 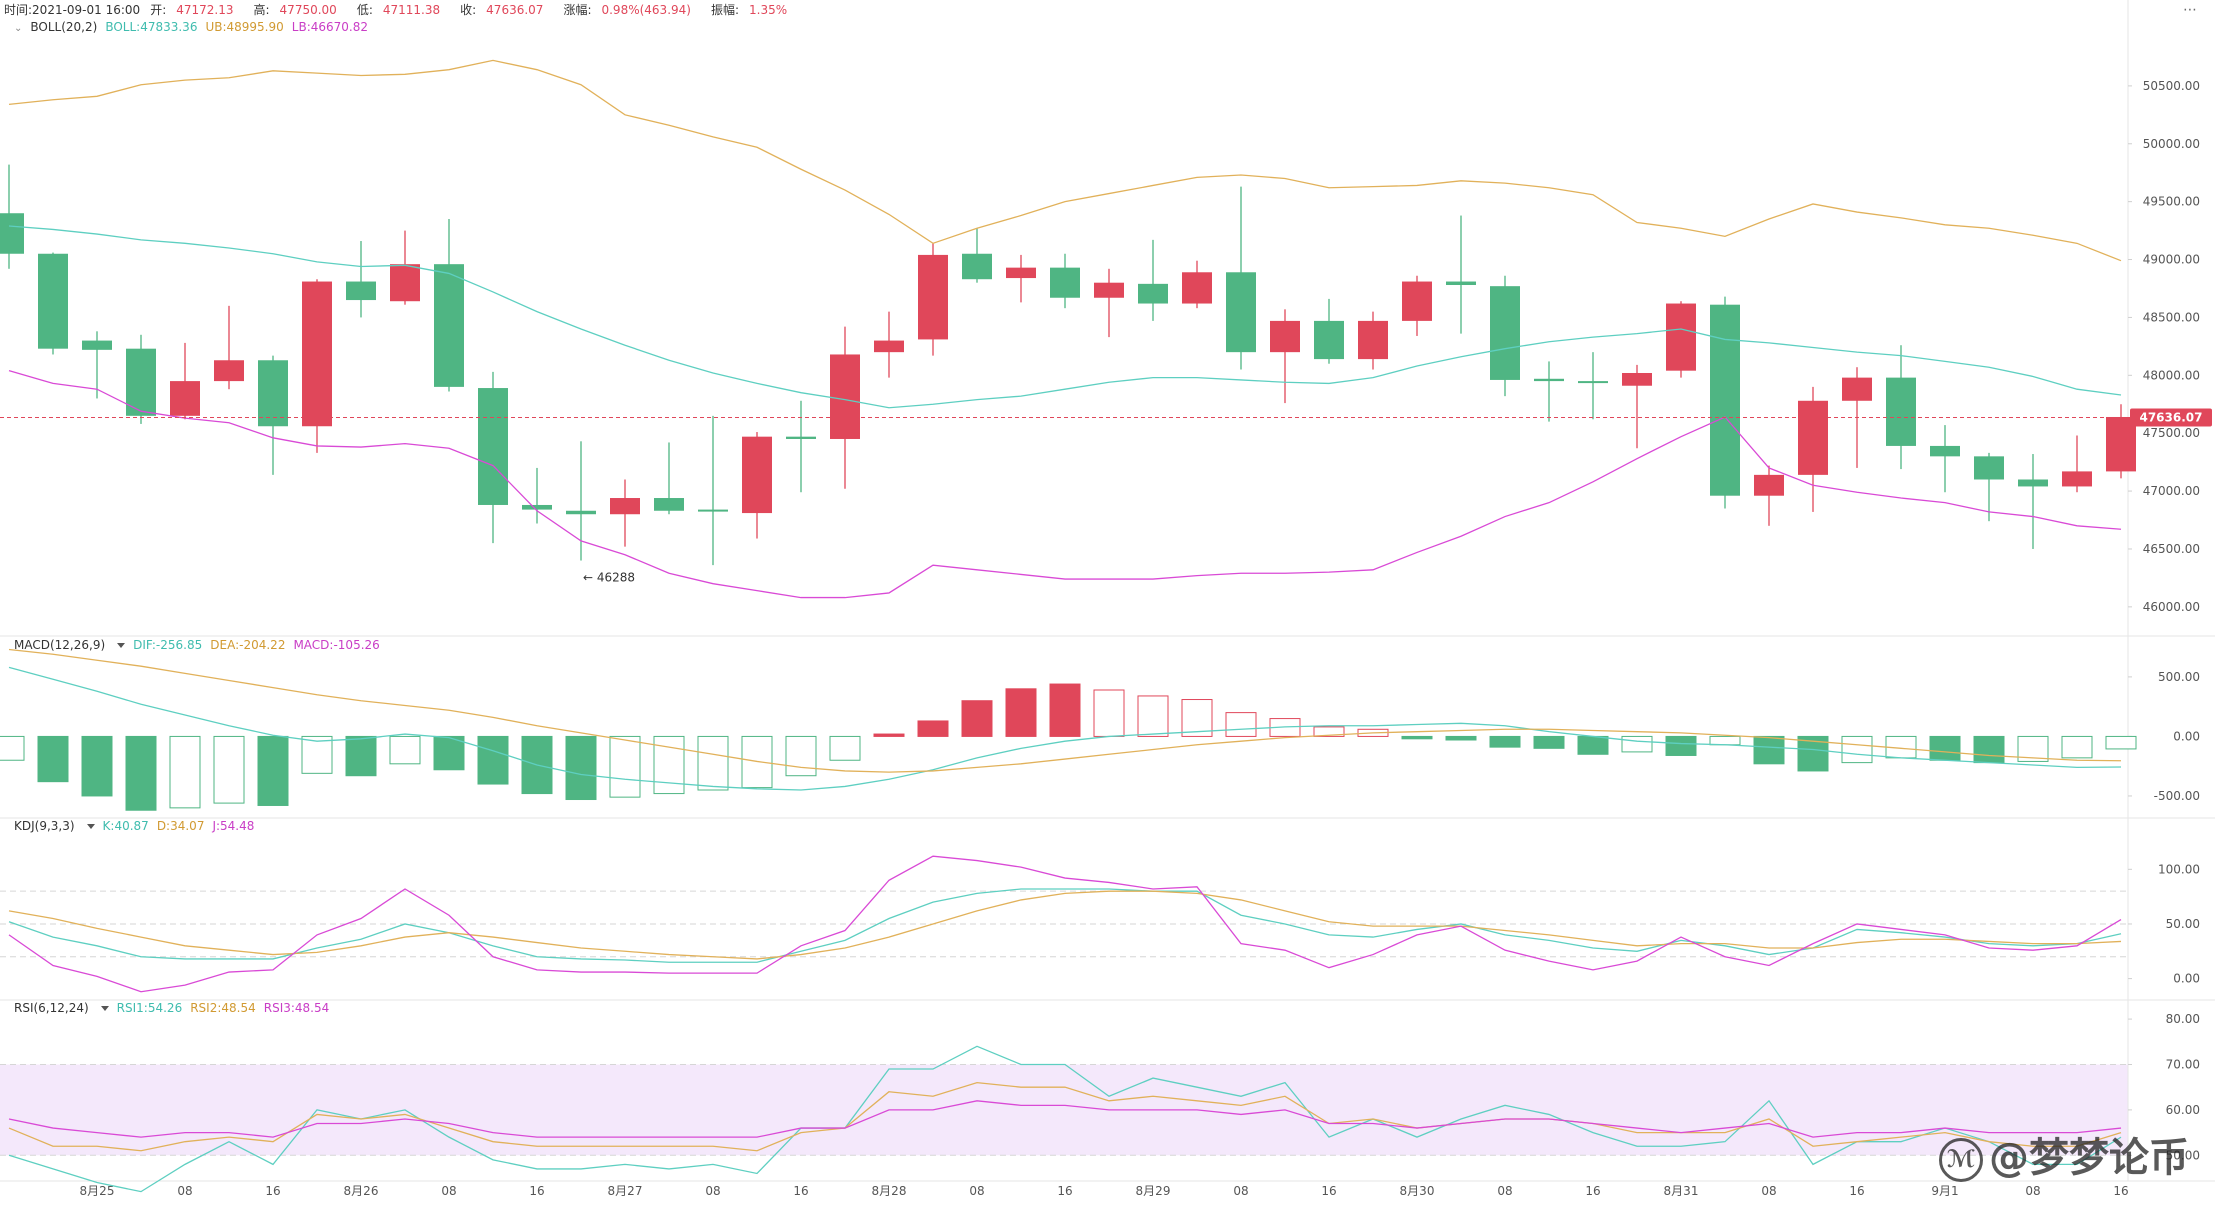 I want to click on time-label: 时间:2021-09-01 16:00, so click(x=72, y=10).